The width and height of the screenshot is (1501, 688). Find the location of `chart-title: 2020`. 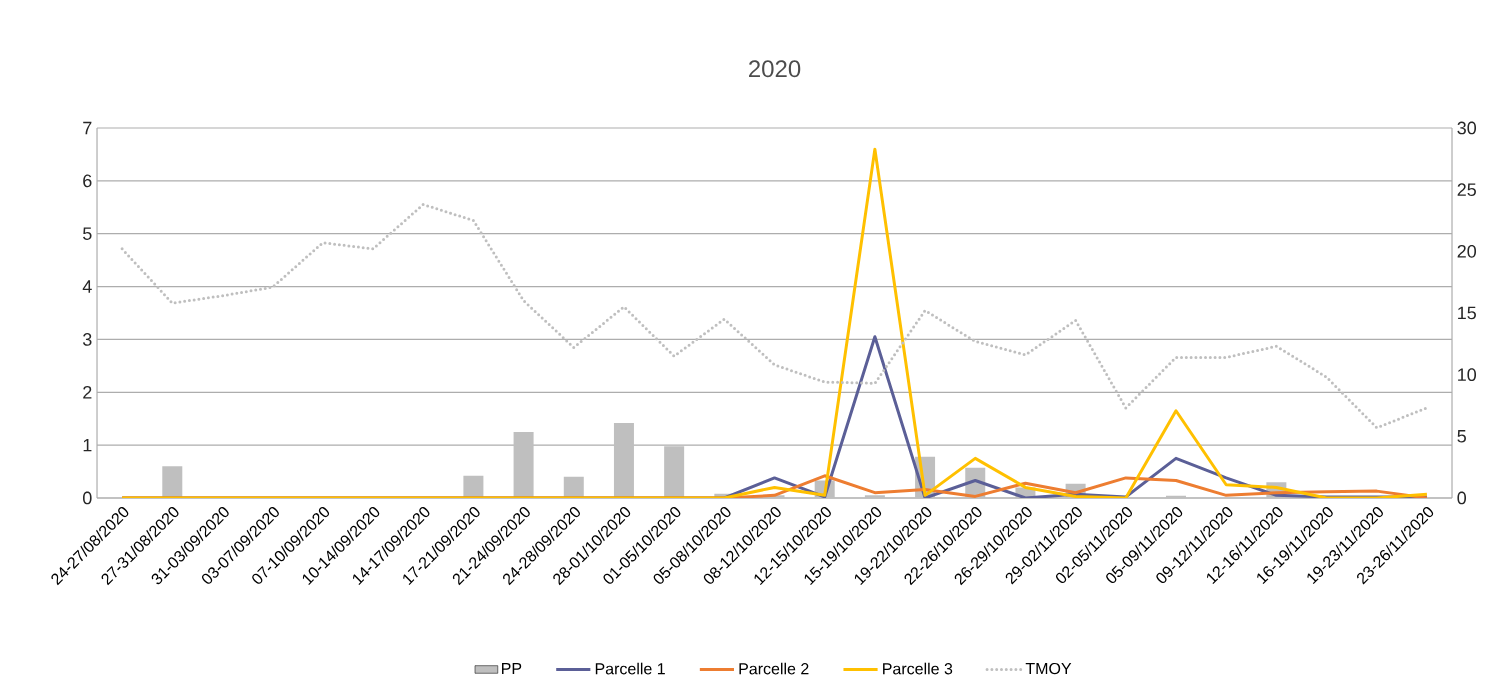

chart-title: 2020 is located at coordinates (775, 69).